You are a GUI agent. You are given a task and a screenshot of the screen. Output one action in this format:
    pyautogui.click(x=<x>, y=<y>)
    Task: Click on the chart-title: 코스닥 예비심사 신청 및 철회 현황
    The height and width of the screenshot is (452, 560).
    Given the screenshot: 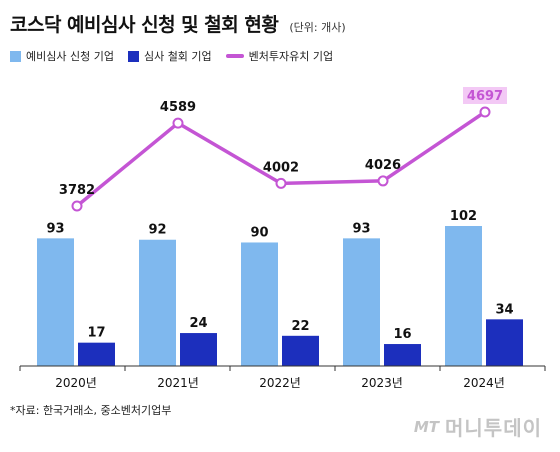 What is the action you would take?
    pyautogui.click(x=144, y=25)
    